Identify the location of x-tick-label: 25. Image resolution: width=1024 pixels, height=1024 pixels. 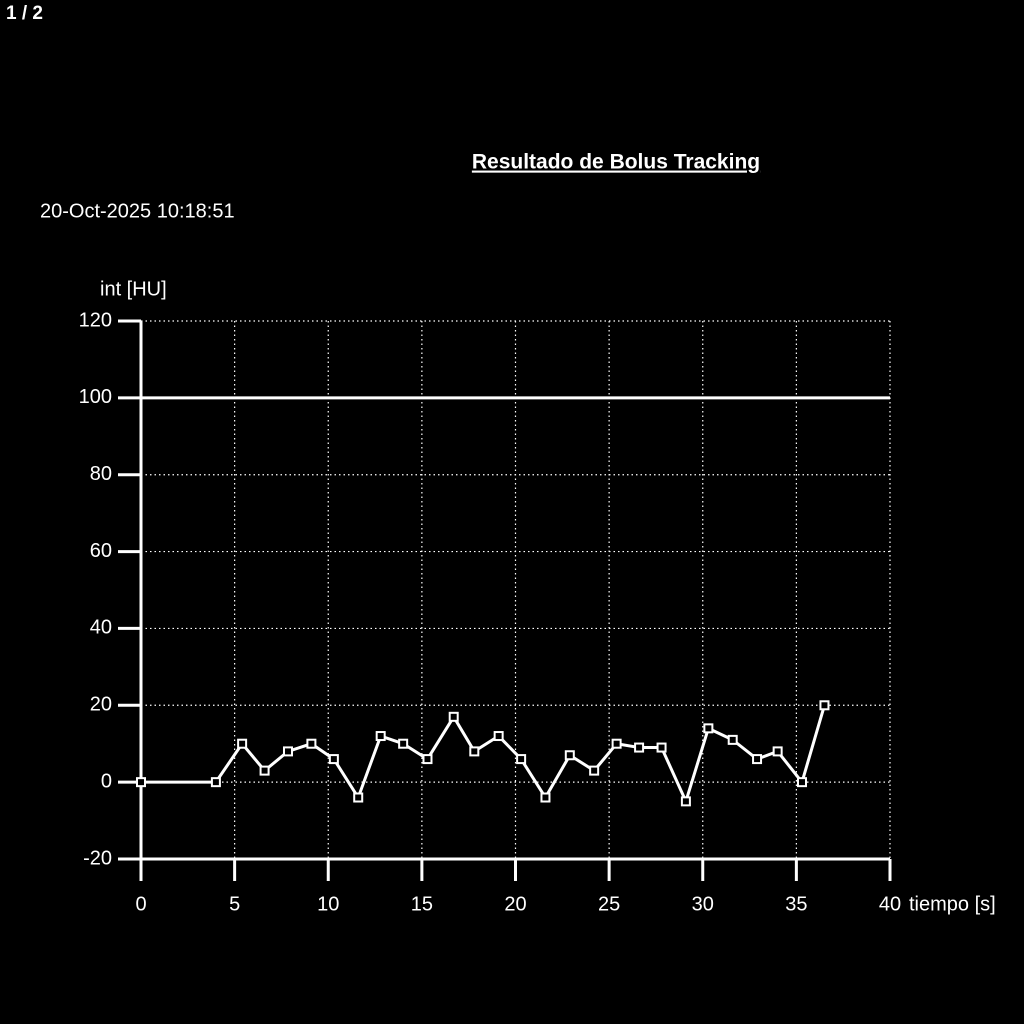
(609, 904).